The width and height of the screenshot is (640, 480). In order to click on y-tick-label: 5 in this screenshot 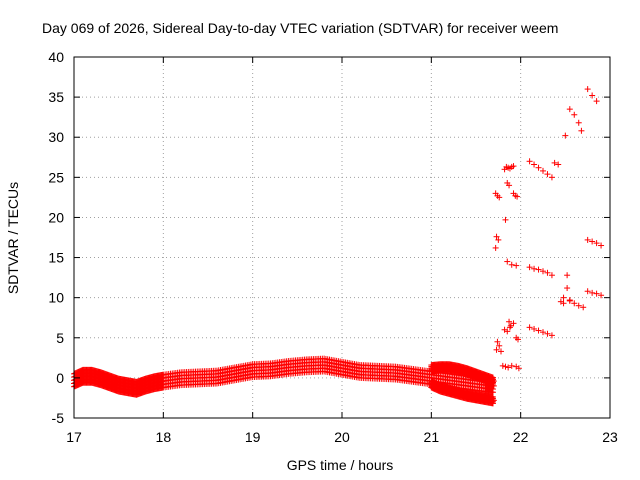, I will do `click(60, 338)`.